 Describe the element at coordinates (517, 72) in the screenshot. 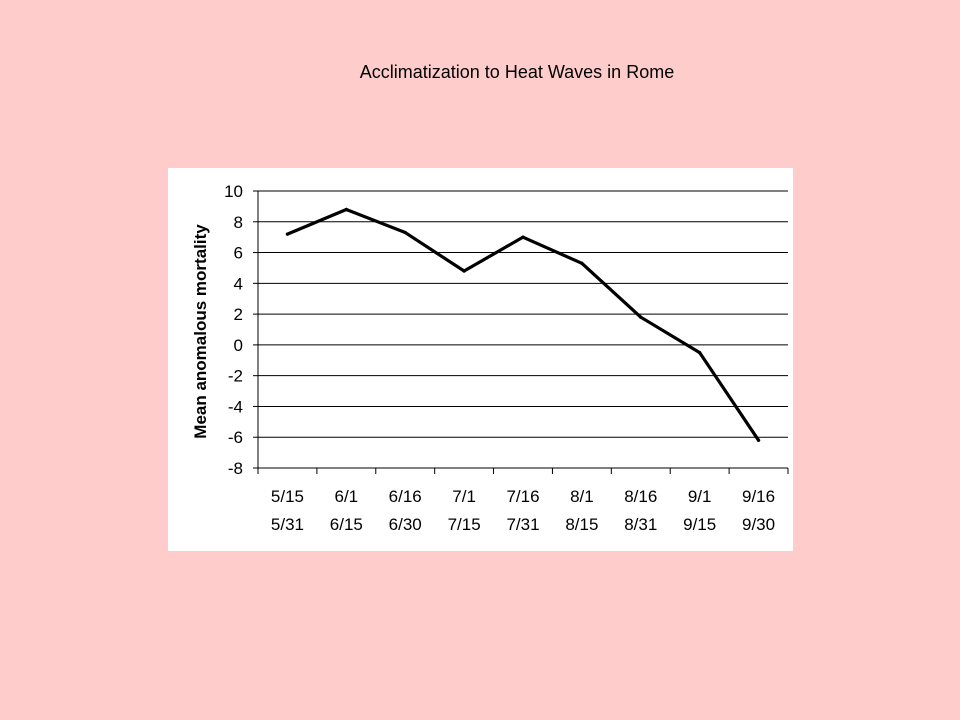

I see `slide-title: Acclimatization to Heat Waves in Rome` at that location.